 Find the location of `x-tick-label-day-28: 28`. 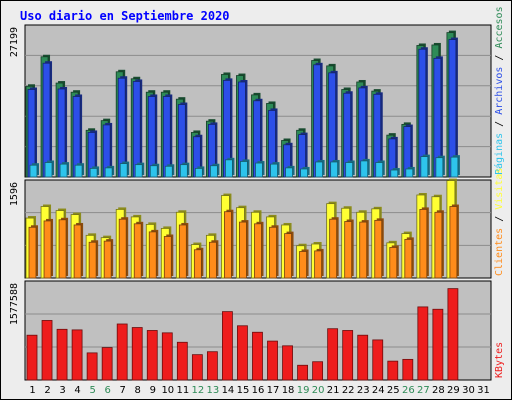

x-tick-label-day-28: 28 is located at coordinates (438, 390).